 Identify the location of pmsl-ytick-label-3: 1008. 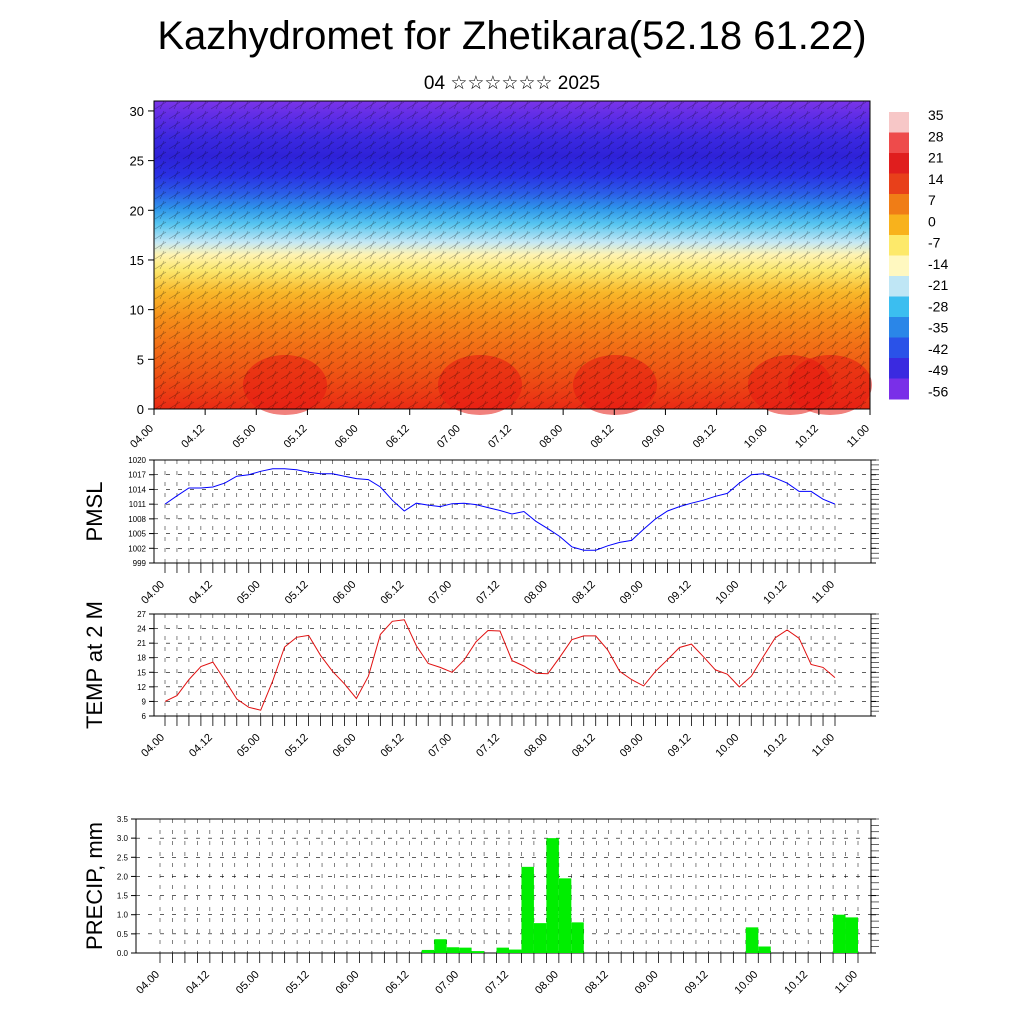
(137, 519).